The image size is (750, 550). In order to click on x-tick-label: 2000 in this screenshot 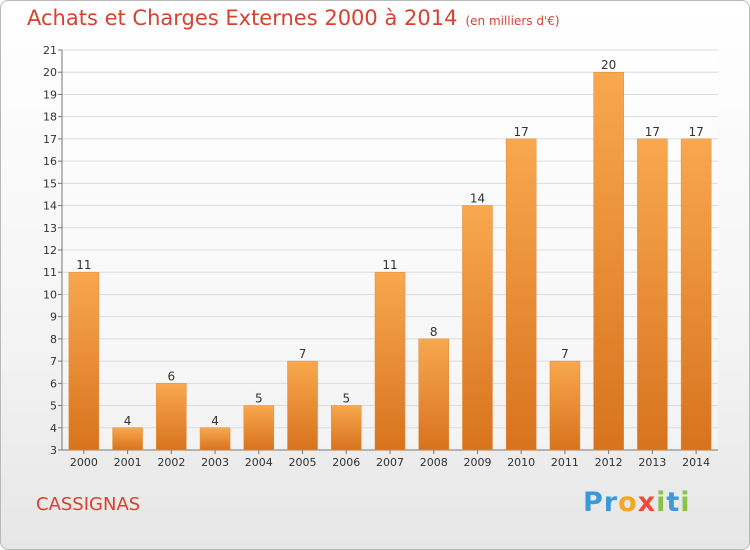, I will do `click(84, 462)`.